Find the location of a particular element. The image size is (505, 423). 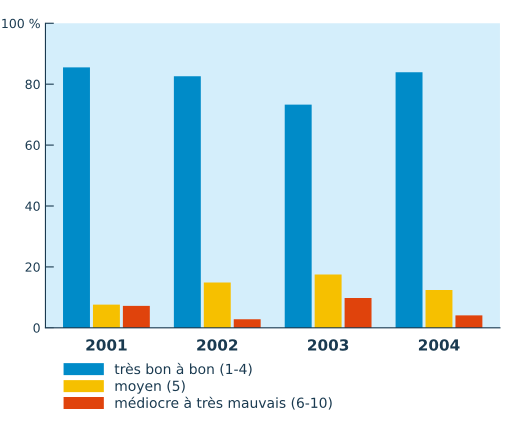

legend-label: moyen (5) is located at coordinates (150, 387).